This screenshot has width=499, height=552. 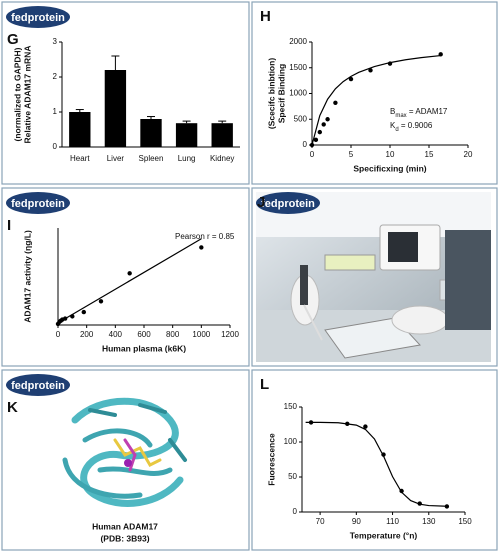 I want to click on x-tick-label: 150, so click(x=465, y=521).